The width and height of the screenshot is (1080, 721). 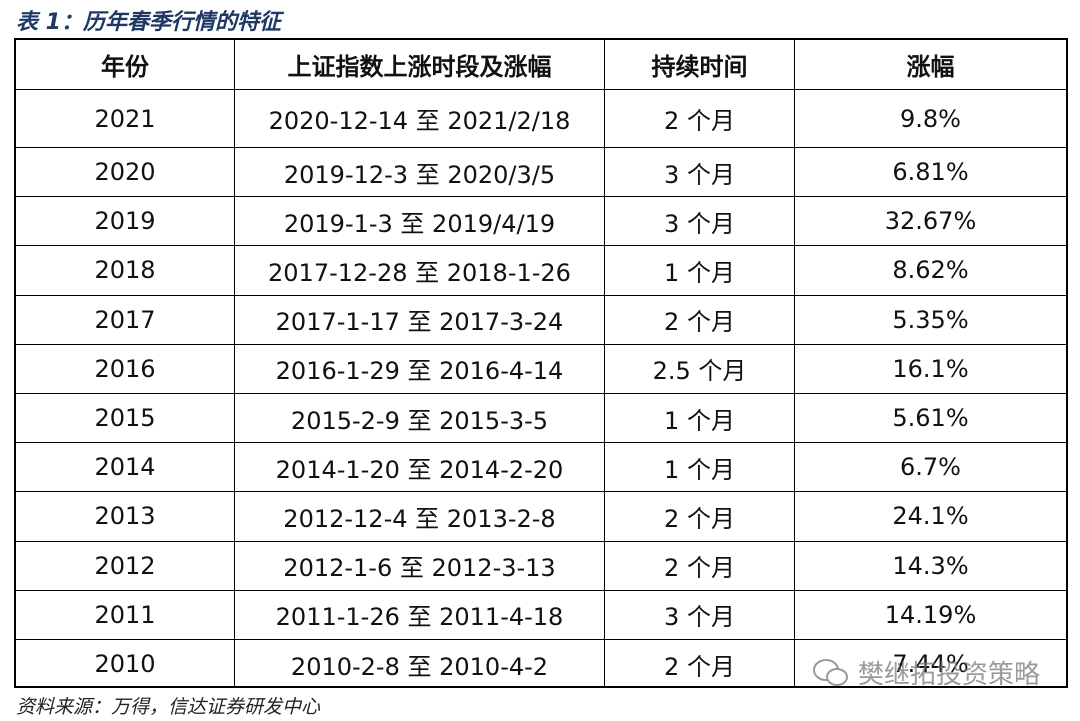 I want to click on table-cell: 8.62%, so click(x=930, y=270).